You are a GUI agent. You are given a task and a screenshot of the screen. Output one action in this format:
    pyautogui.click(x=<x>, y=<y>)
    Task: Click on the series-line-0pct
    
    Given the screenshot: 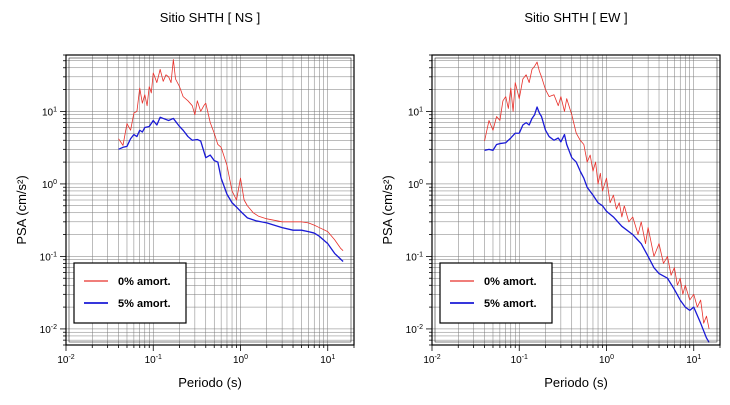 What is the action you would take?
    pyautogui.click(x=231, y=155)
    